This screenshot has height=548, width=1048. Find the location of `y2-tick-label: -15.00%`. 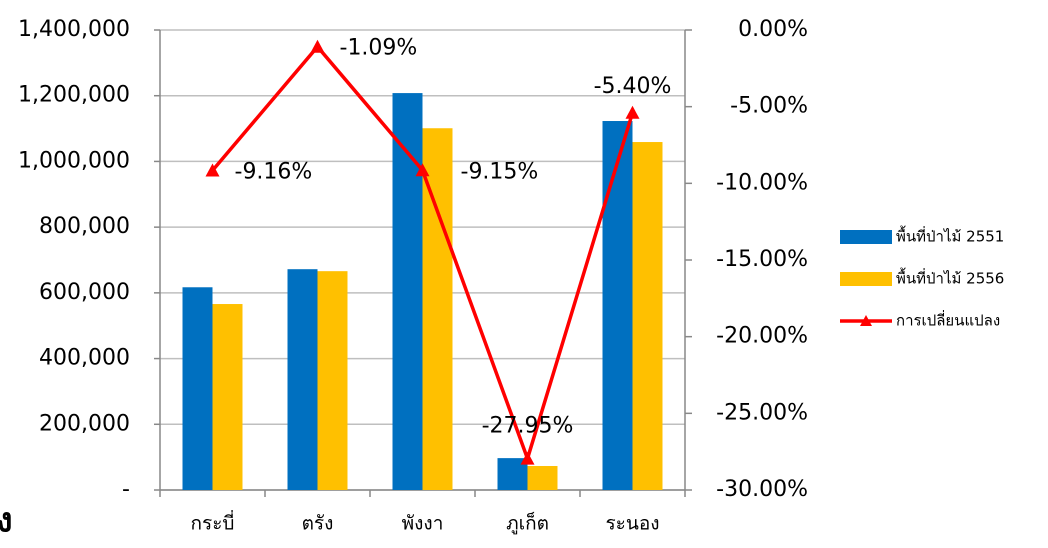

y2-tick-label: -15.00% is located at coordinates (762, 259).